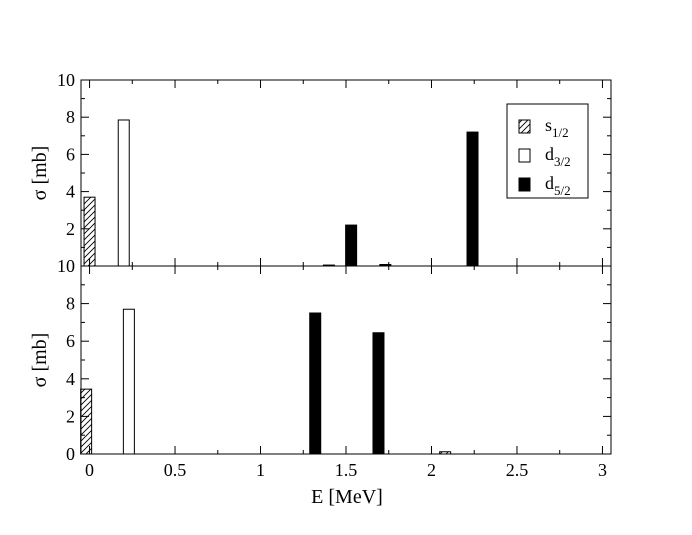 This screenshot has width=692, height=535. Describe the element at coordinates (524, 155) in the screenshot. I see `legend-swatch-d32` at that location.